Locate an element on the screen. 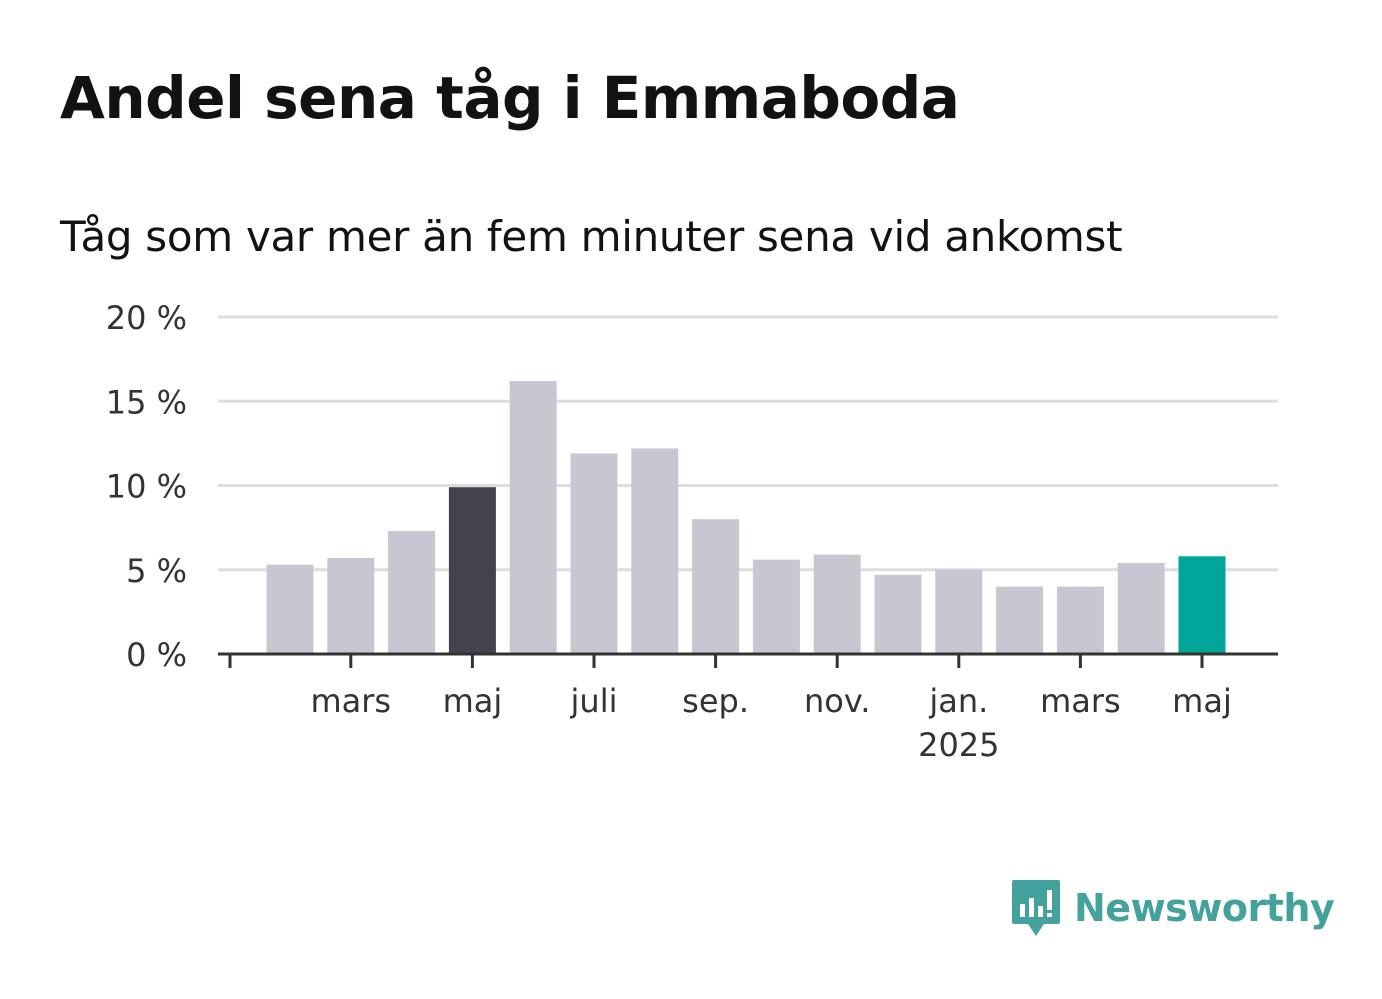 The width and height of the screenshot is (1382, 999). x-axis-ticks: mars maj juli sep. nov. jan. 2025 mars maj is located at coordinates (771, 709).